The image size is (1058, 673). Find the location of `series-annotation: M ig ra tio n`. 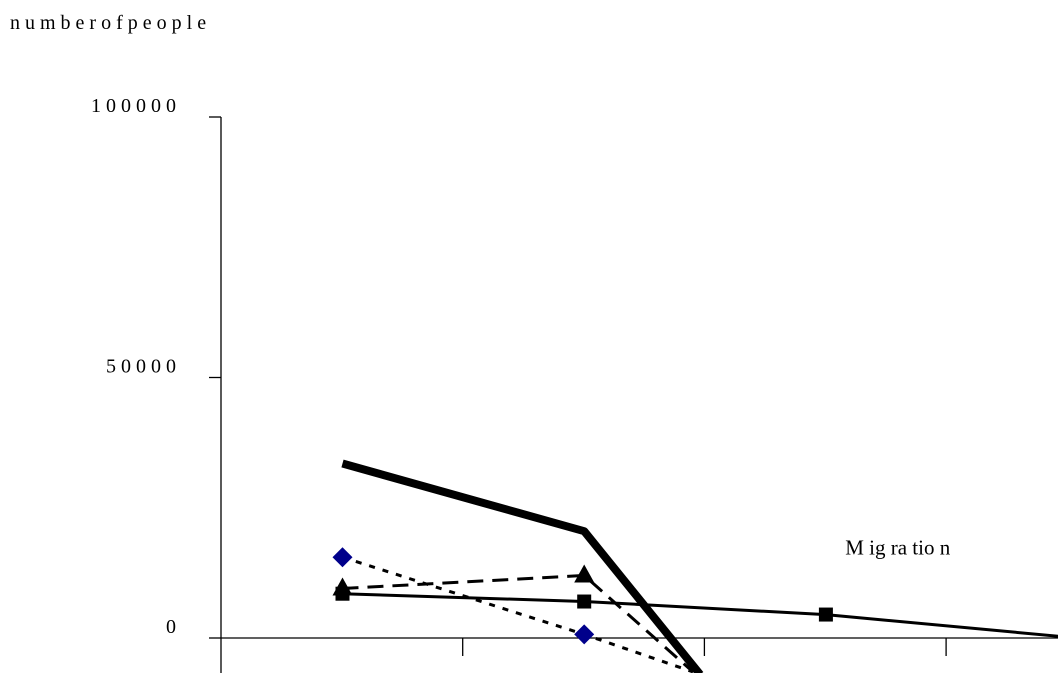

series-annotation: M ig ra tio n is located at coordinates (897, 548).